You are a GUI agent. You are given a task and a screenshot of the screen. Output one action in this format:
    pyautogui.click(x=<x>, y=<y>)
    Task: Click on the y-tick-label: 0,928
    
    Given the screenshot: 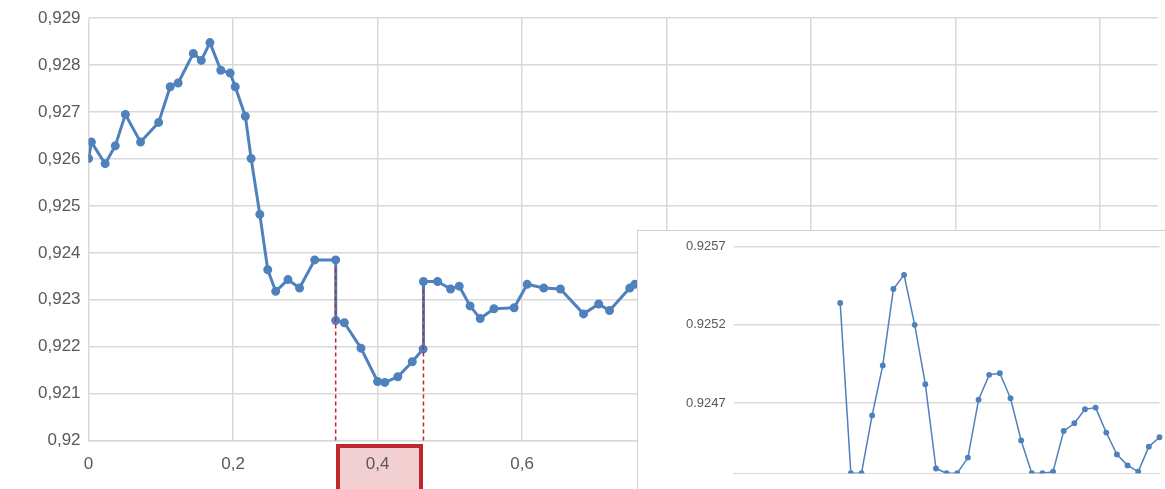 What is the action you would take?
    pyautogui.click(x=59, y=64)
    